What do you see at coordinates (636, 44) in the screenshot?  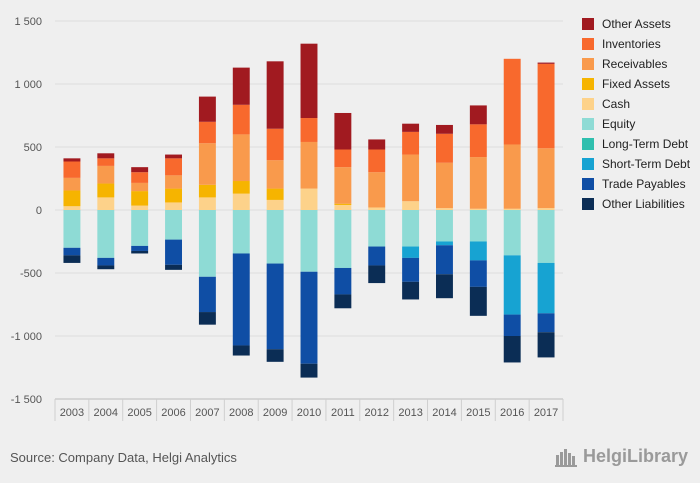 I see `legend-item: Inventories` at bounding box center [636, 44].